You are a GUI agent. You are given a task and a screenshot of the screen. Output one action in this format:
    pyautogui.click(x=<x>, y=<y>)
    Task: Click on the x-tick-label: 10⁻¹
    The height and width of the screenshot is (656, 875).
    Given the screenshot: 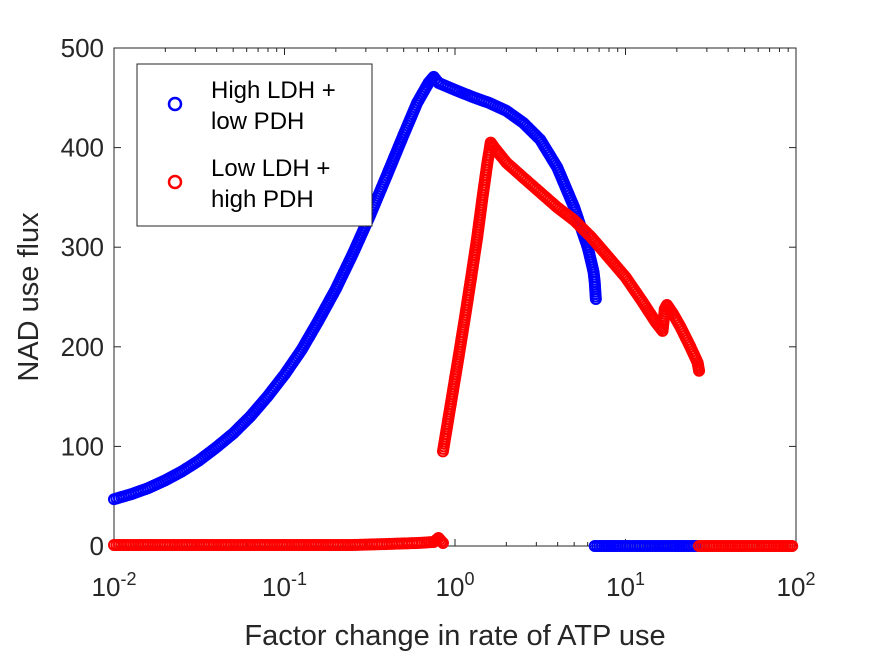 What is the action you would take?
    pyautogui.click(x=284, y=585)
    